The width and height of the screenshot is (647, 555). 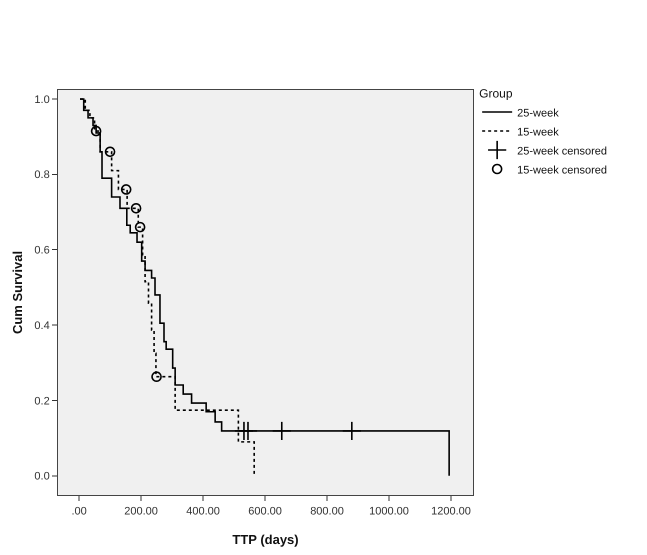 What do you see at coordinates (42, 100) in the screenshot?
I see `y-tick-label: 1.0` at bounding box center [42, 100].